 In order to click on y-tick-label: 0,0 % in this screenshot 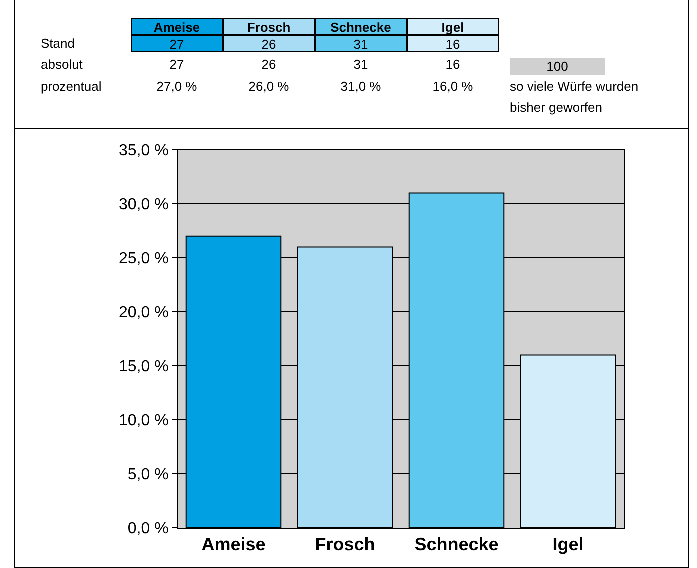, I will do `click(148, 529)`.